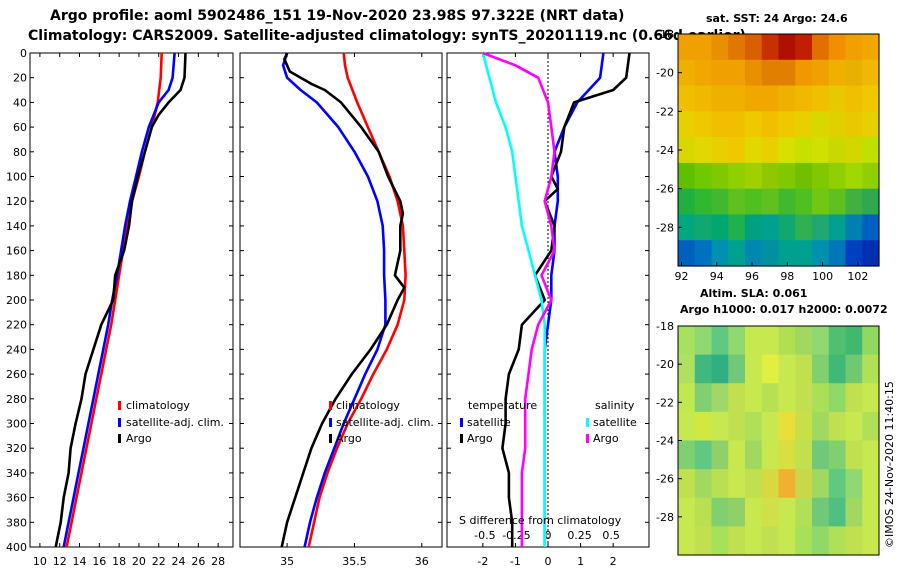 The image size is (900, 580). Describe the element at coordinates (80, 561) in the screenshot. I see `x-tick-label: 14` at that location.